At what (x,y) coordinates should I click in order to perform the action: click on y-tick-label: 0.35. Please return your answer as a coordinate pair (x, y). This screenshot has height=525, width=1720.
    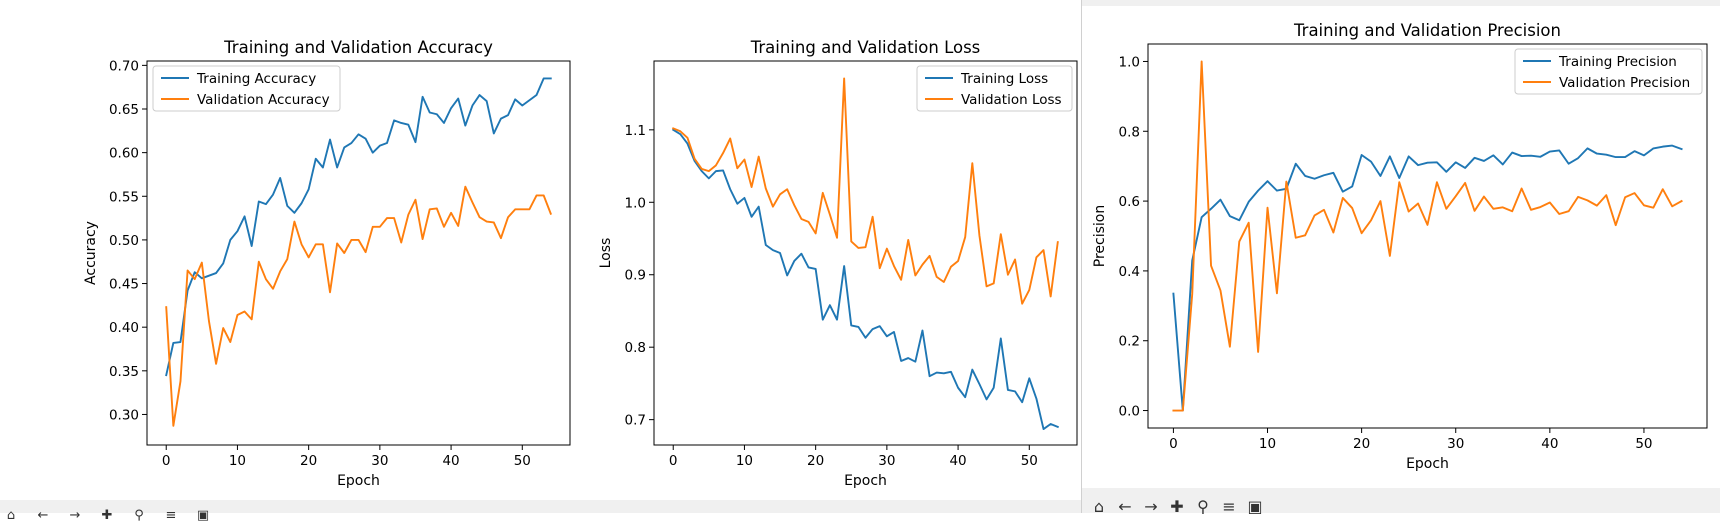
    Looking at the image, I should click on (124, 372).